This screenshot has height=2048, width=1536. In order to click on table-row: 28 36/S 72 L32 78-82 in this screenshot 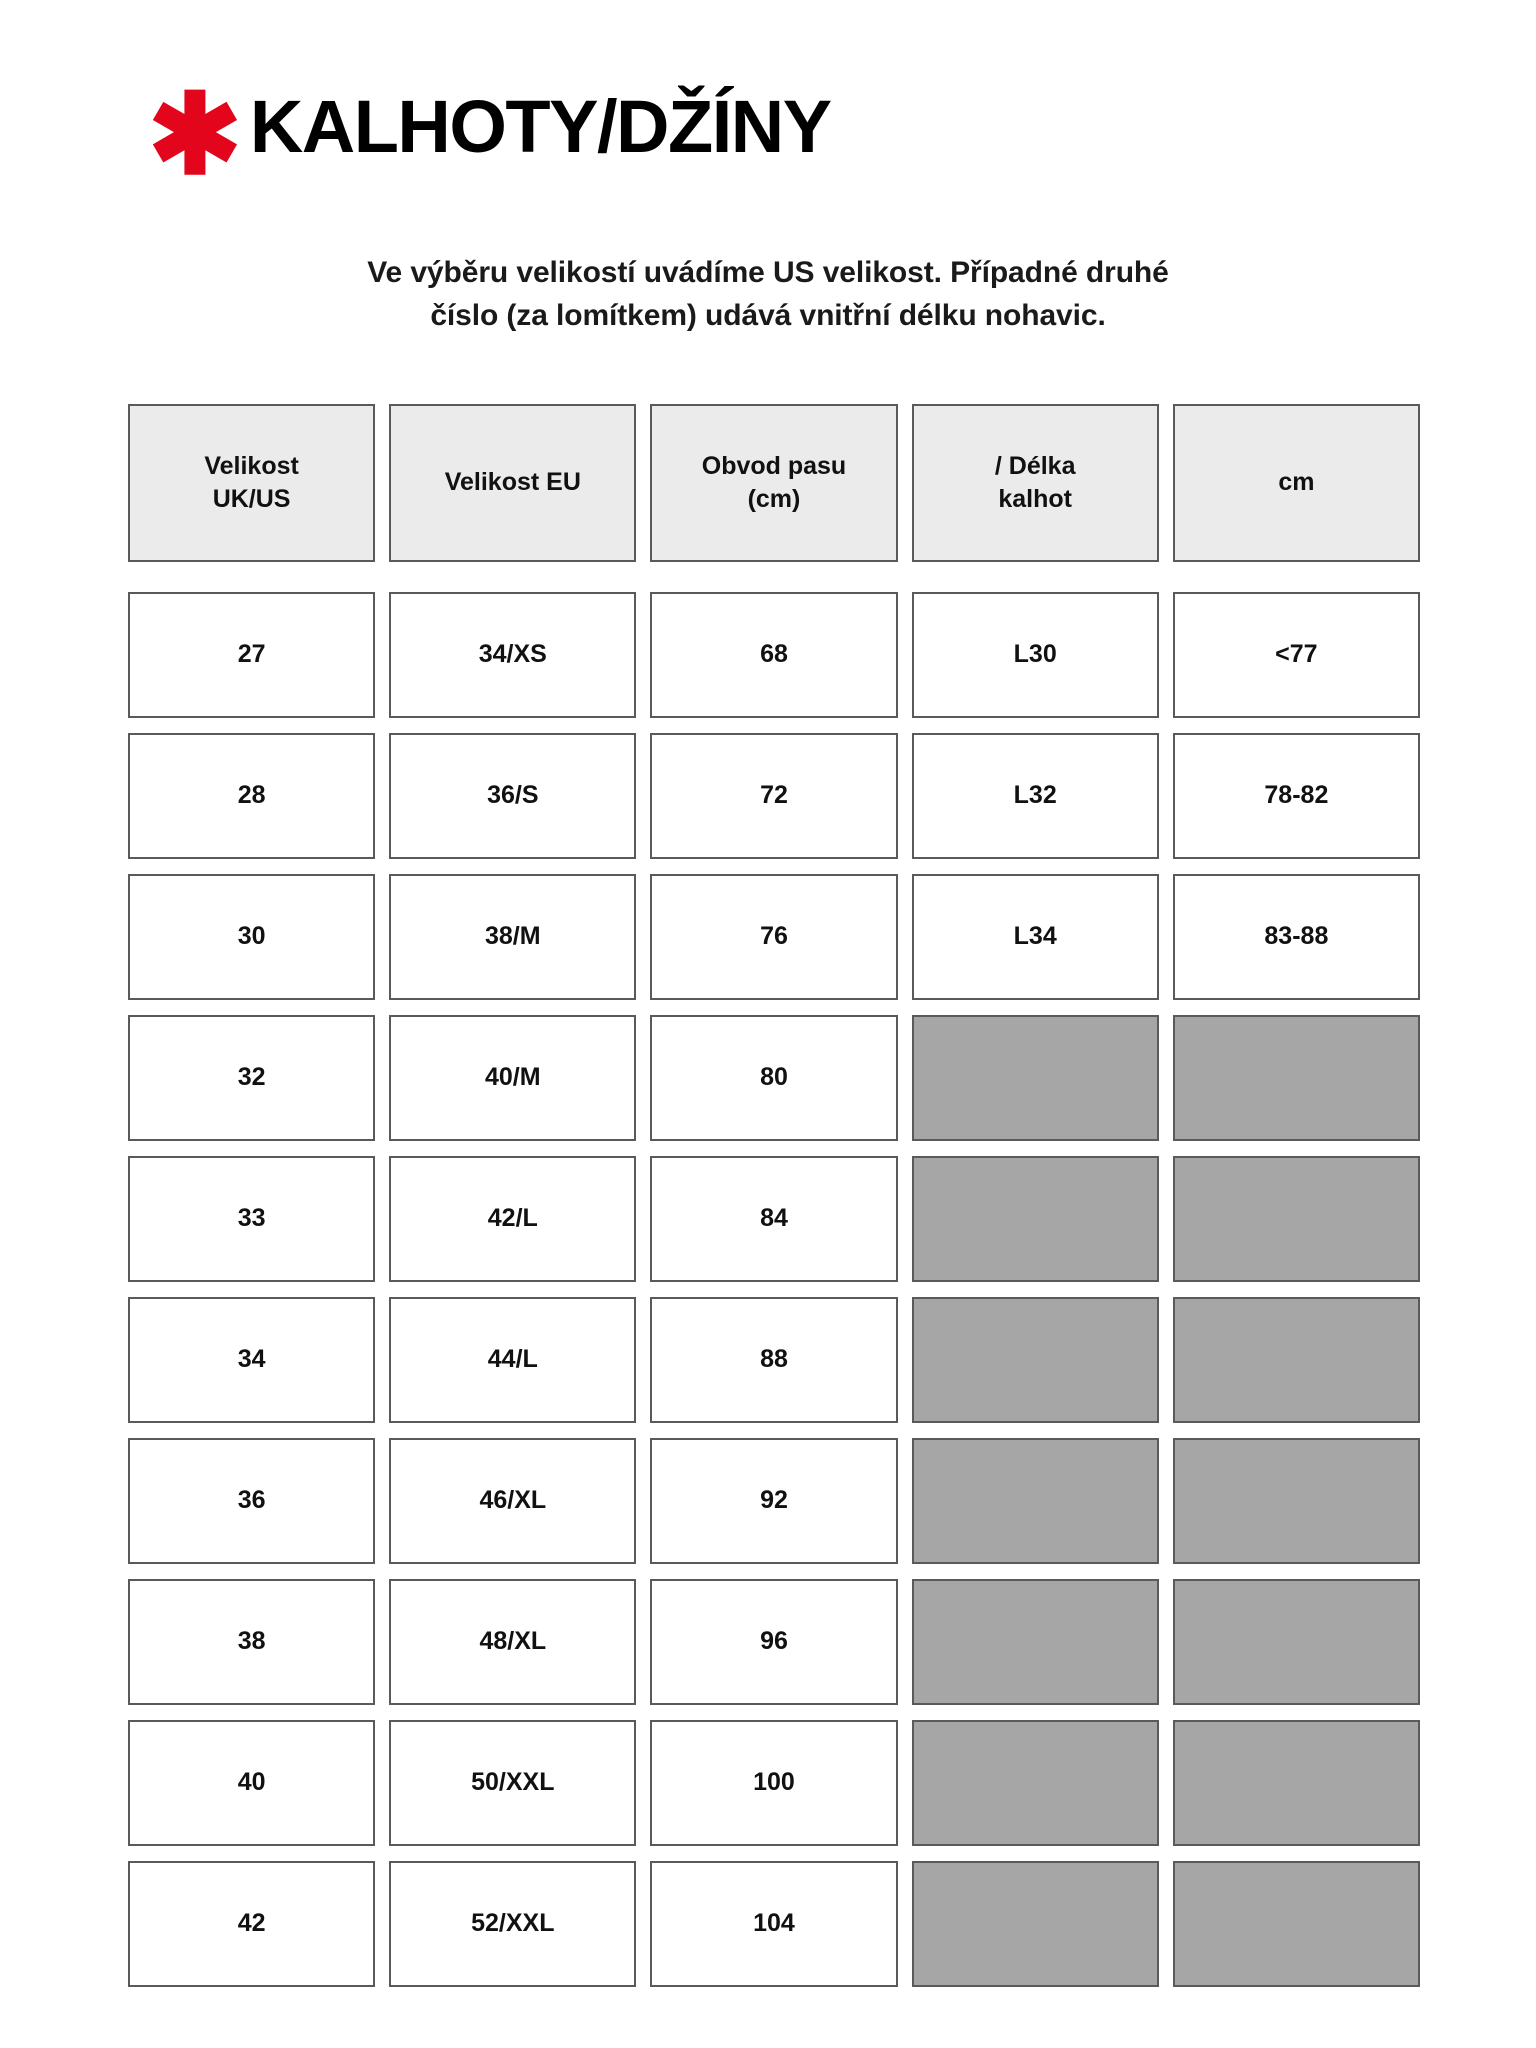, I will do `click(774, 796)`.